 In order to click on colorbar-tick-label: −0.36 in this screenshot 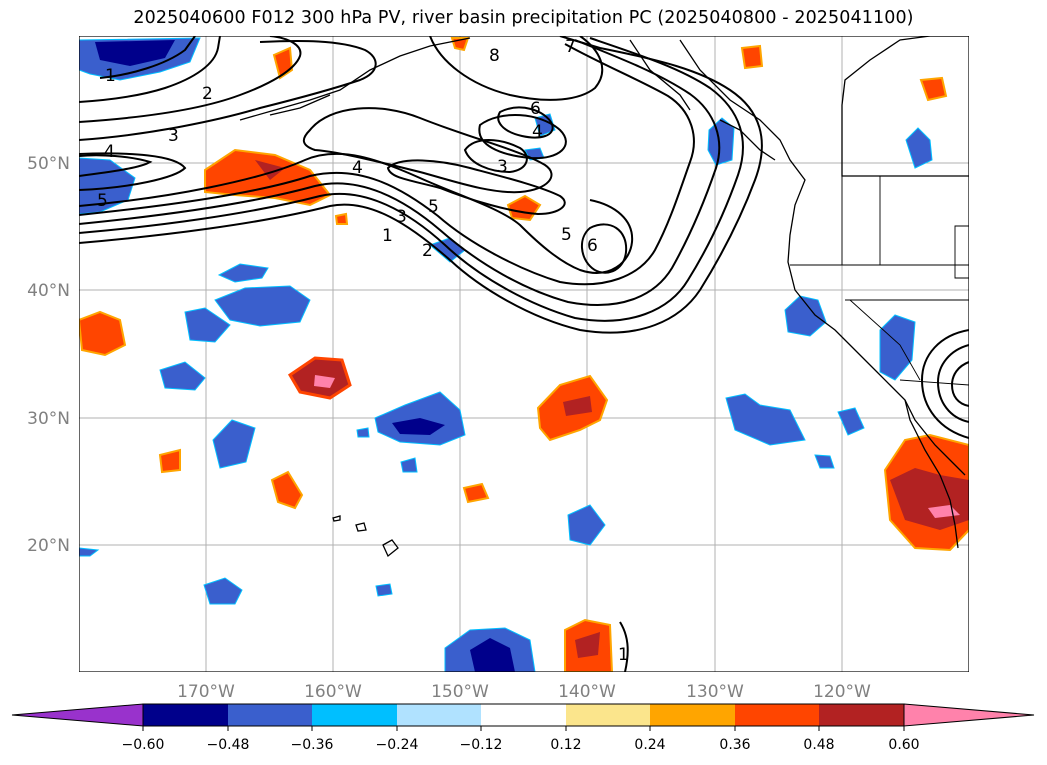, I will do `click(312, 745)`.